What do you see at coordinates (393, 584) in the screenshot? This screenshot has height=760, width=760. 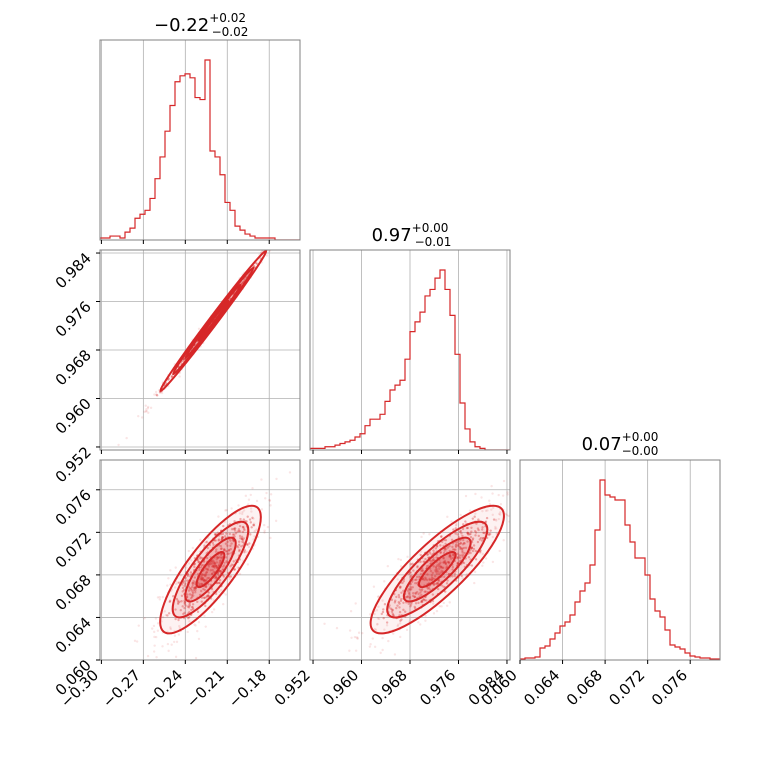 I see `scatter-panel-3: 0.952 0.960 0.968 0.976 0.984` at bounding box center [393, 584].